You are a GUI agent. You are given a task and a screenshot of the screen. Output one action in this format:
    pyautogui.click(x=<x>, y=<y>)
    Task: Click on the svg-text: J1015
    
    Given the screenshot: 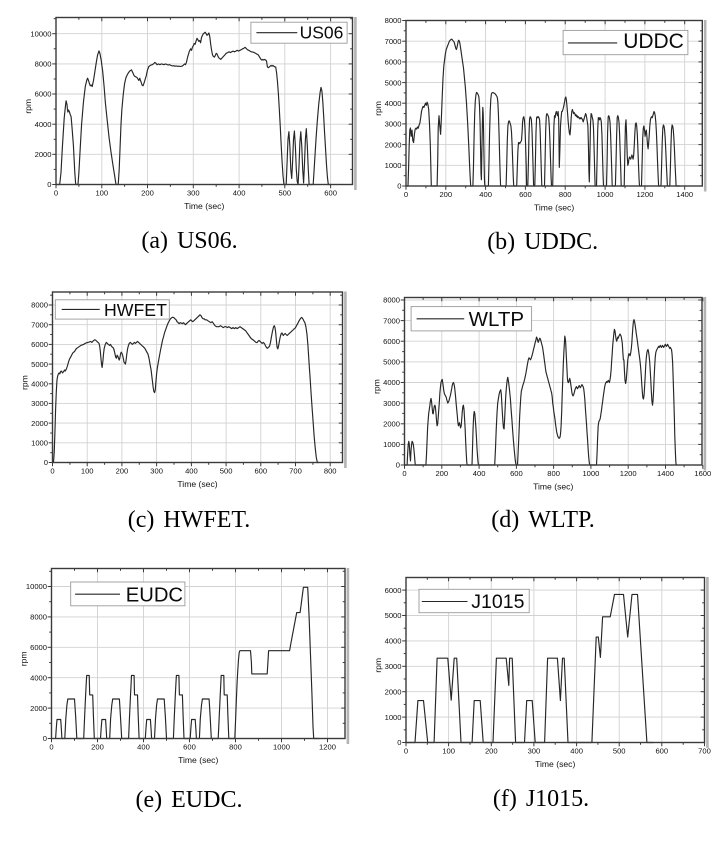 What is the action you would take?
    pyautogui.click(x=497, y=602)
    